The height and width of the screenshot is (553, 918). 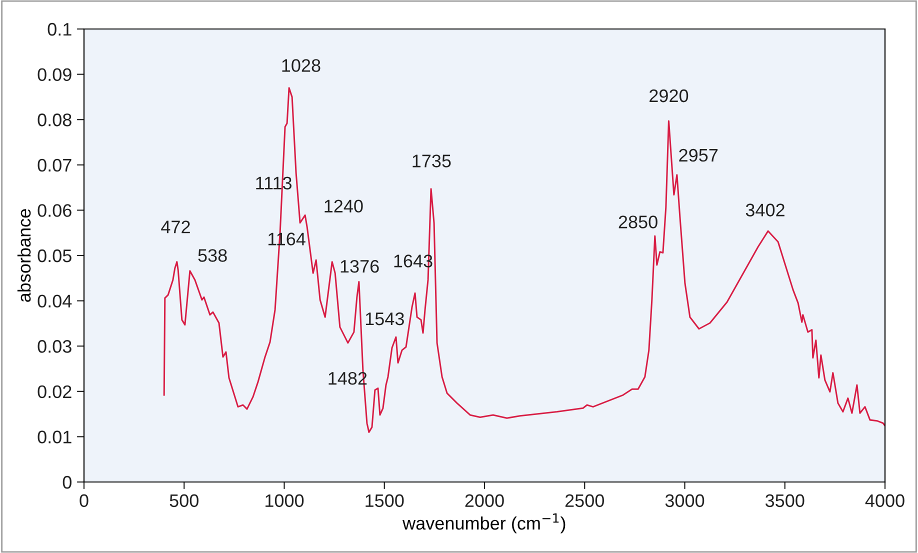 What do you see at coordinates (212, 255) in the screenshot?
I see `annotation: 538` at bounding box center [212, 255].